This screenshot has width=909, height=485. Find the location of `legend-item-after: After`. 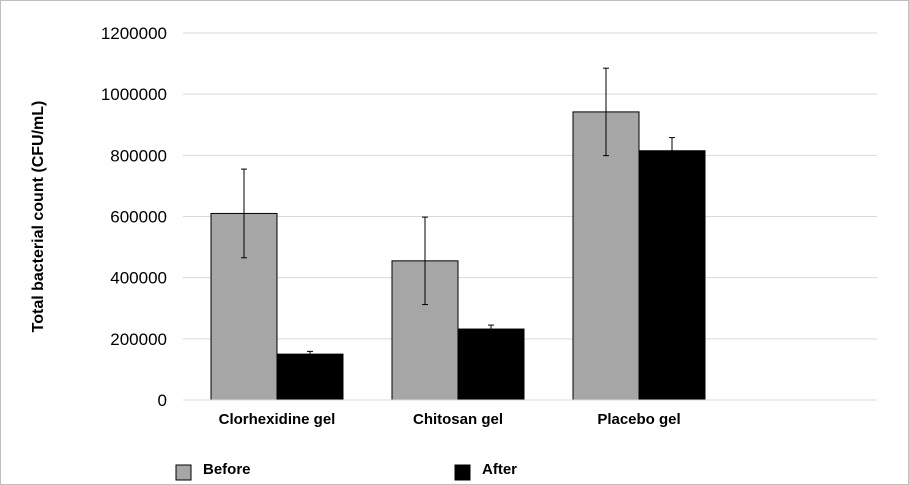

legend-item-after: After is located at coordinates (485, 471).